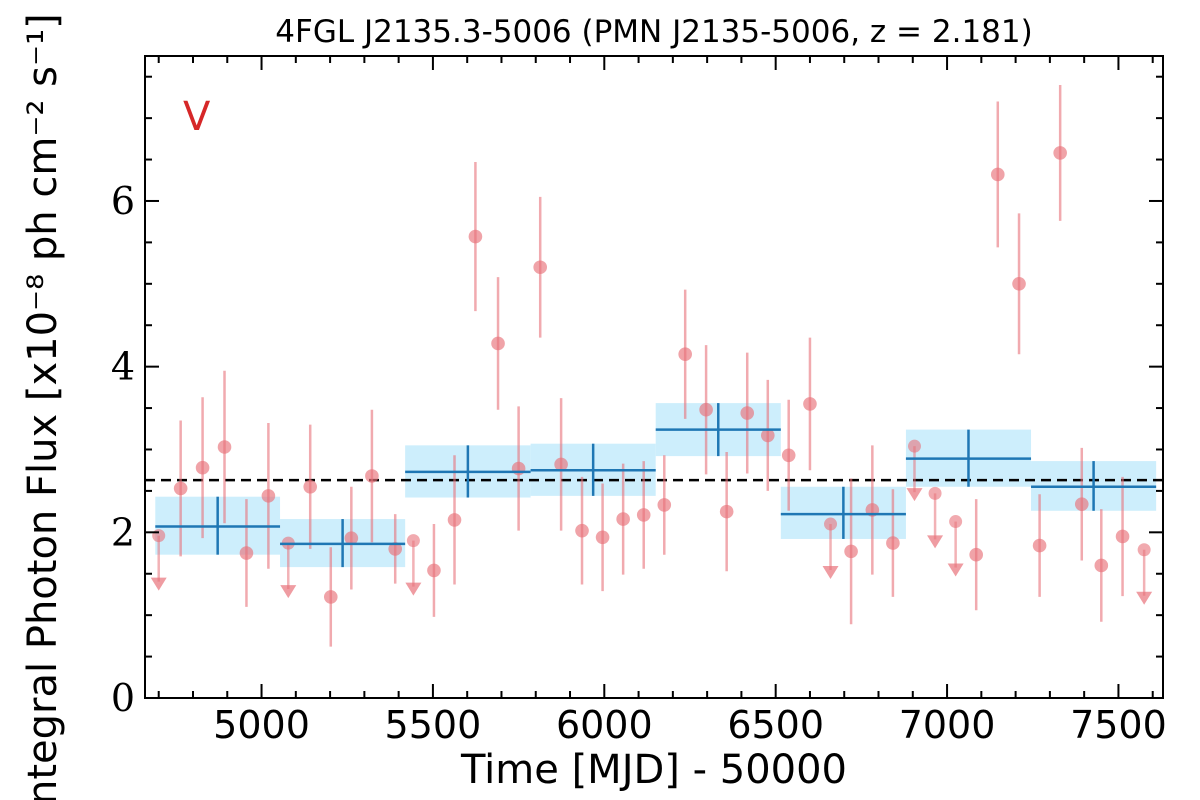 The height and width of the screenshot is (800, 1200). What do you see at coordinates (123, 698) in the screenshot?
I see `y-tick-label: 0` at bounding box center [123, 698].